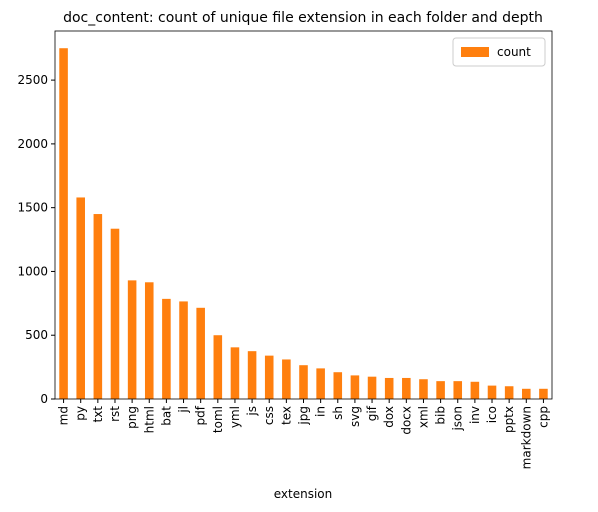 The image size is (598, 512). Describe the element at coordinates (475, 415) in the screenshot. I see `x-tick-label: inv` at that location.